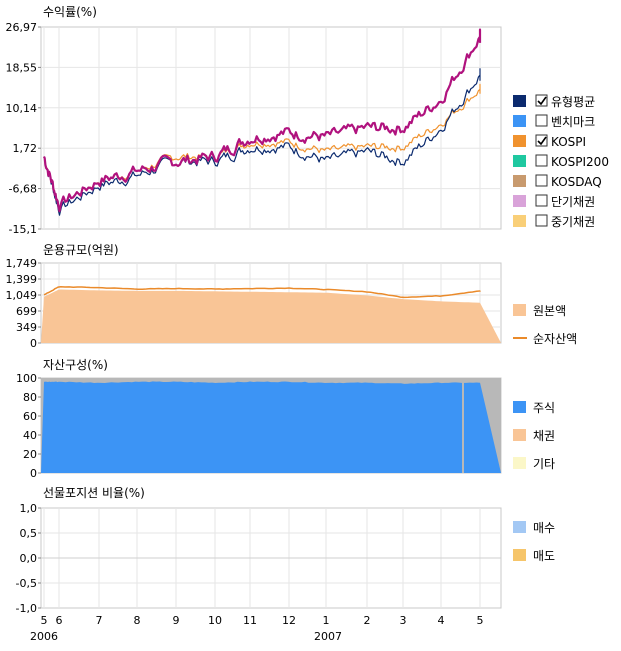 Image resolution: width=621 pixels, height=651 pixels. I want to click on y-tick-label: 40, so click(30, 435).